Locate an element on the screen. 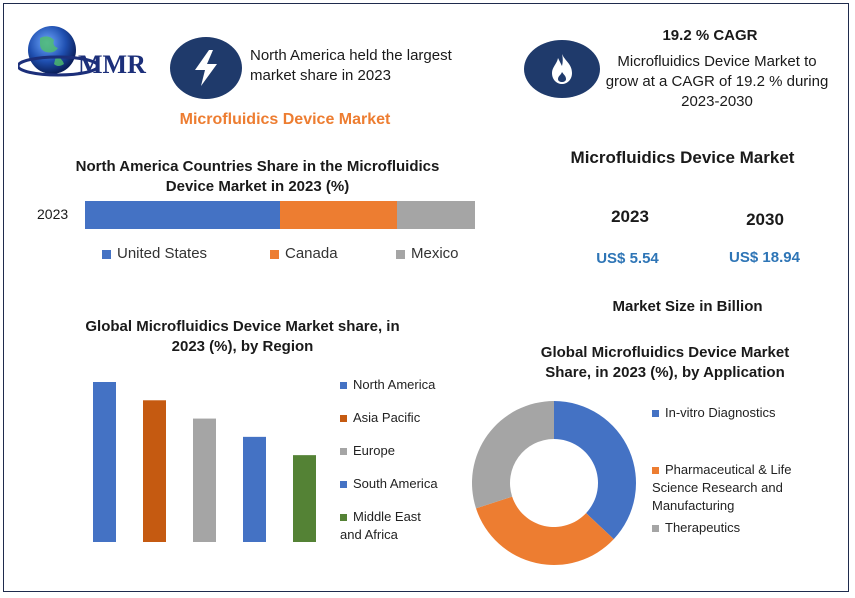 The width and height of the screenshot is (855, 598). market-size-year1: 2023 is located at coordinates (630, 216).